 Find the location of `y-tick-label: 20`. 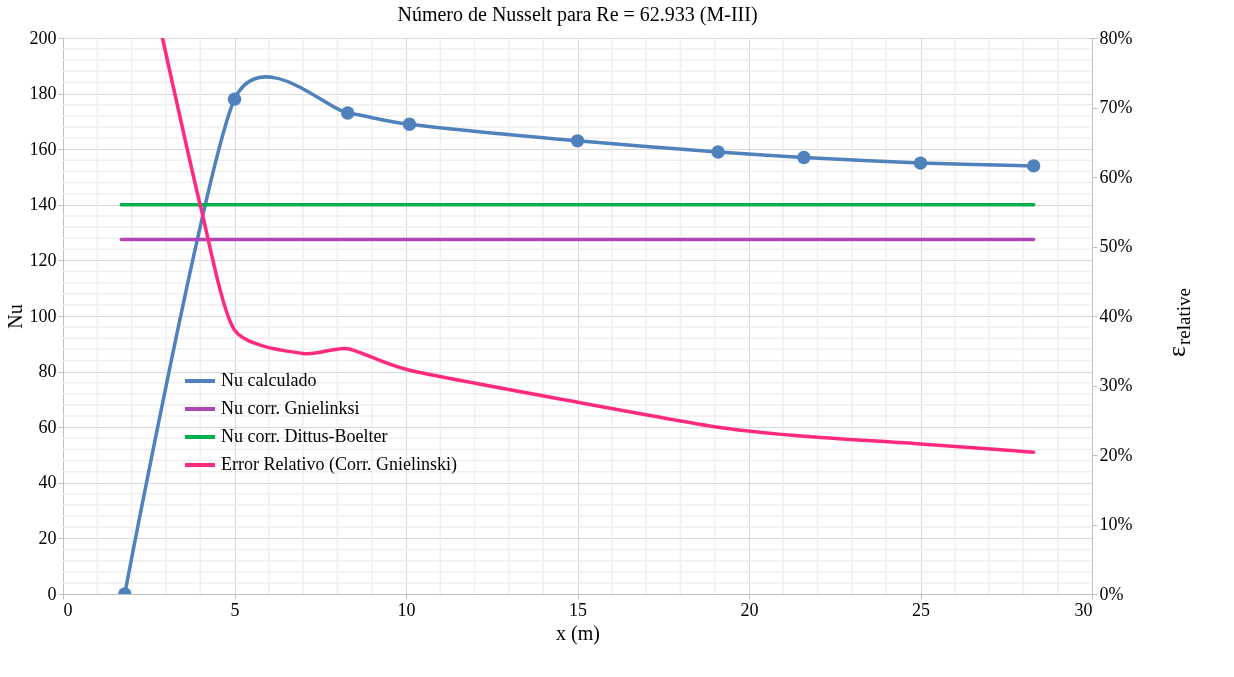

y-tick-label: 20 is located at coordinates (47, 537).